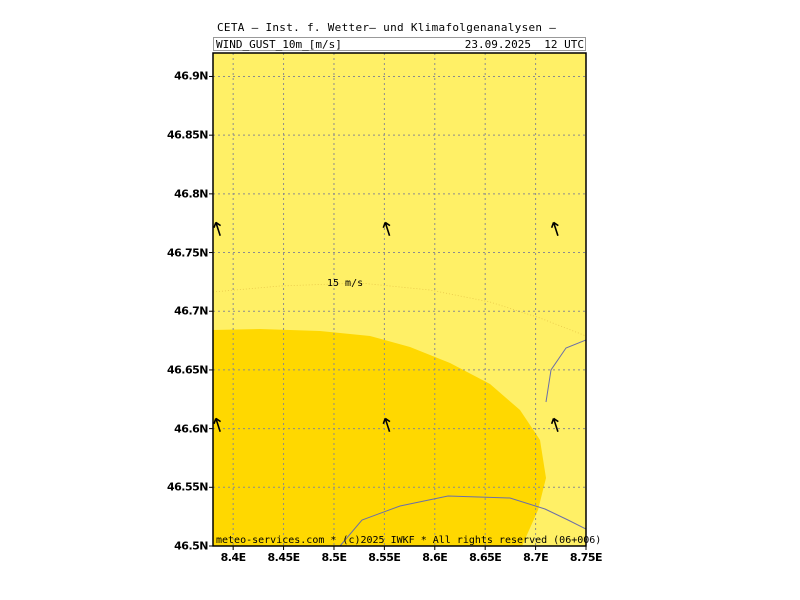  What do you see at coordinates (384, 557) in the screenshot?
I see `lon-tick-label: 8.55E` at bounding box center [384, 557].